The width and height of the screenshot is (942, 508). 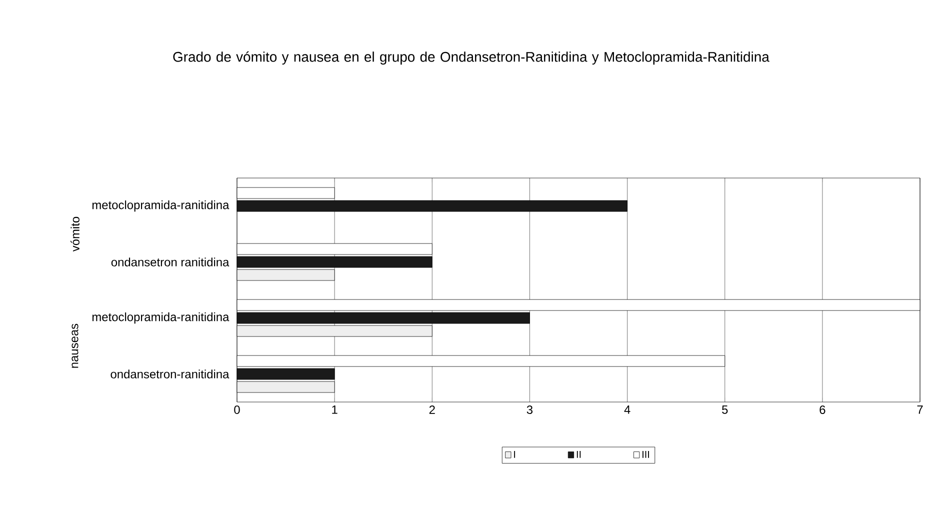 What do you see at coordinates (471, 58) in the screenshot?
I see `chart-title: Grado de vómito y nausea en el grupo de Ondansetron-Ranitidina y Metoclopramida-Ranitidina` at bounding box center [471, 58].